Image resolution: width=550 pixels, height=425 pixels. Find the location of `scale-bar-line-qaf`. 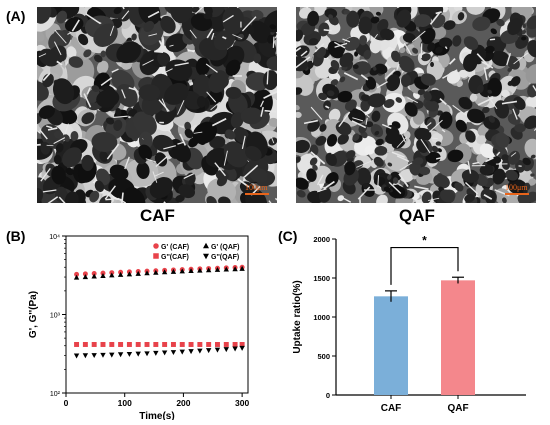

scale-bar-line-qaf is located at coordinates (517, 194).